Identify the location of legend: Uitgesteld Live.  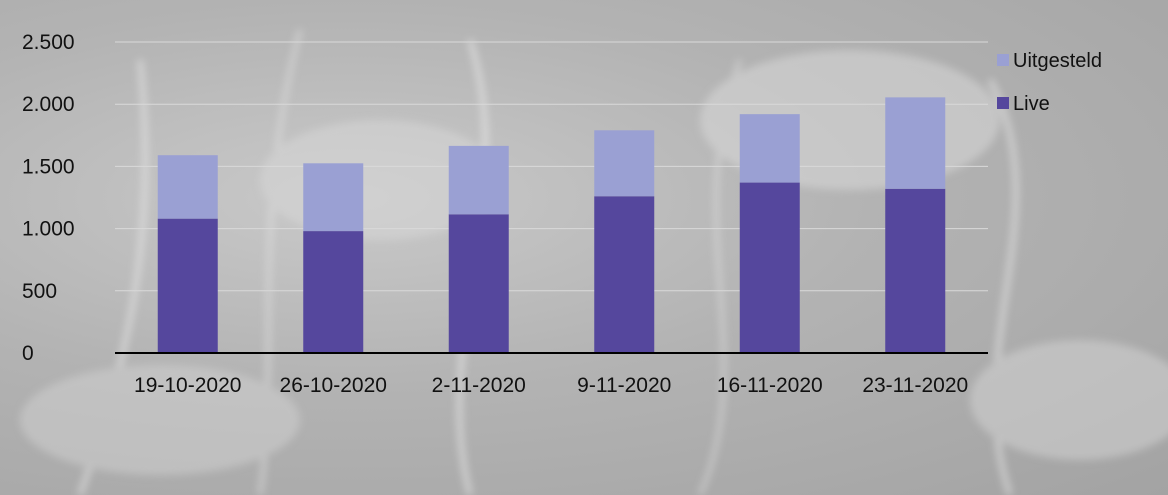
(1049, 82).